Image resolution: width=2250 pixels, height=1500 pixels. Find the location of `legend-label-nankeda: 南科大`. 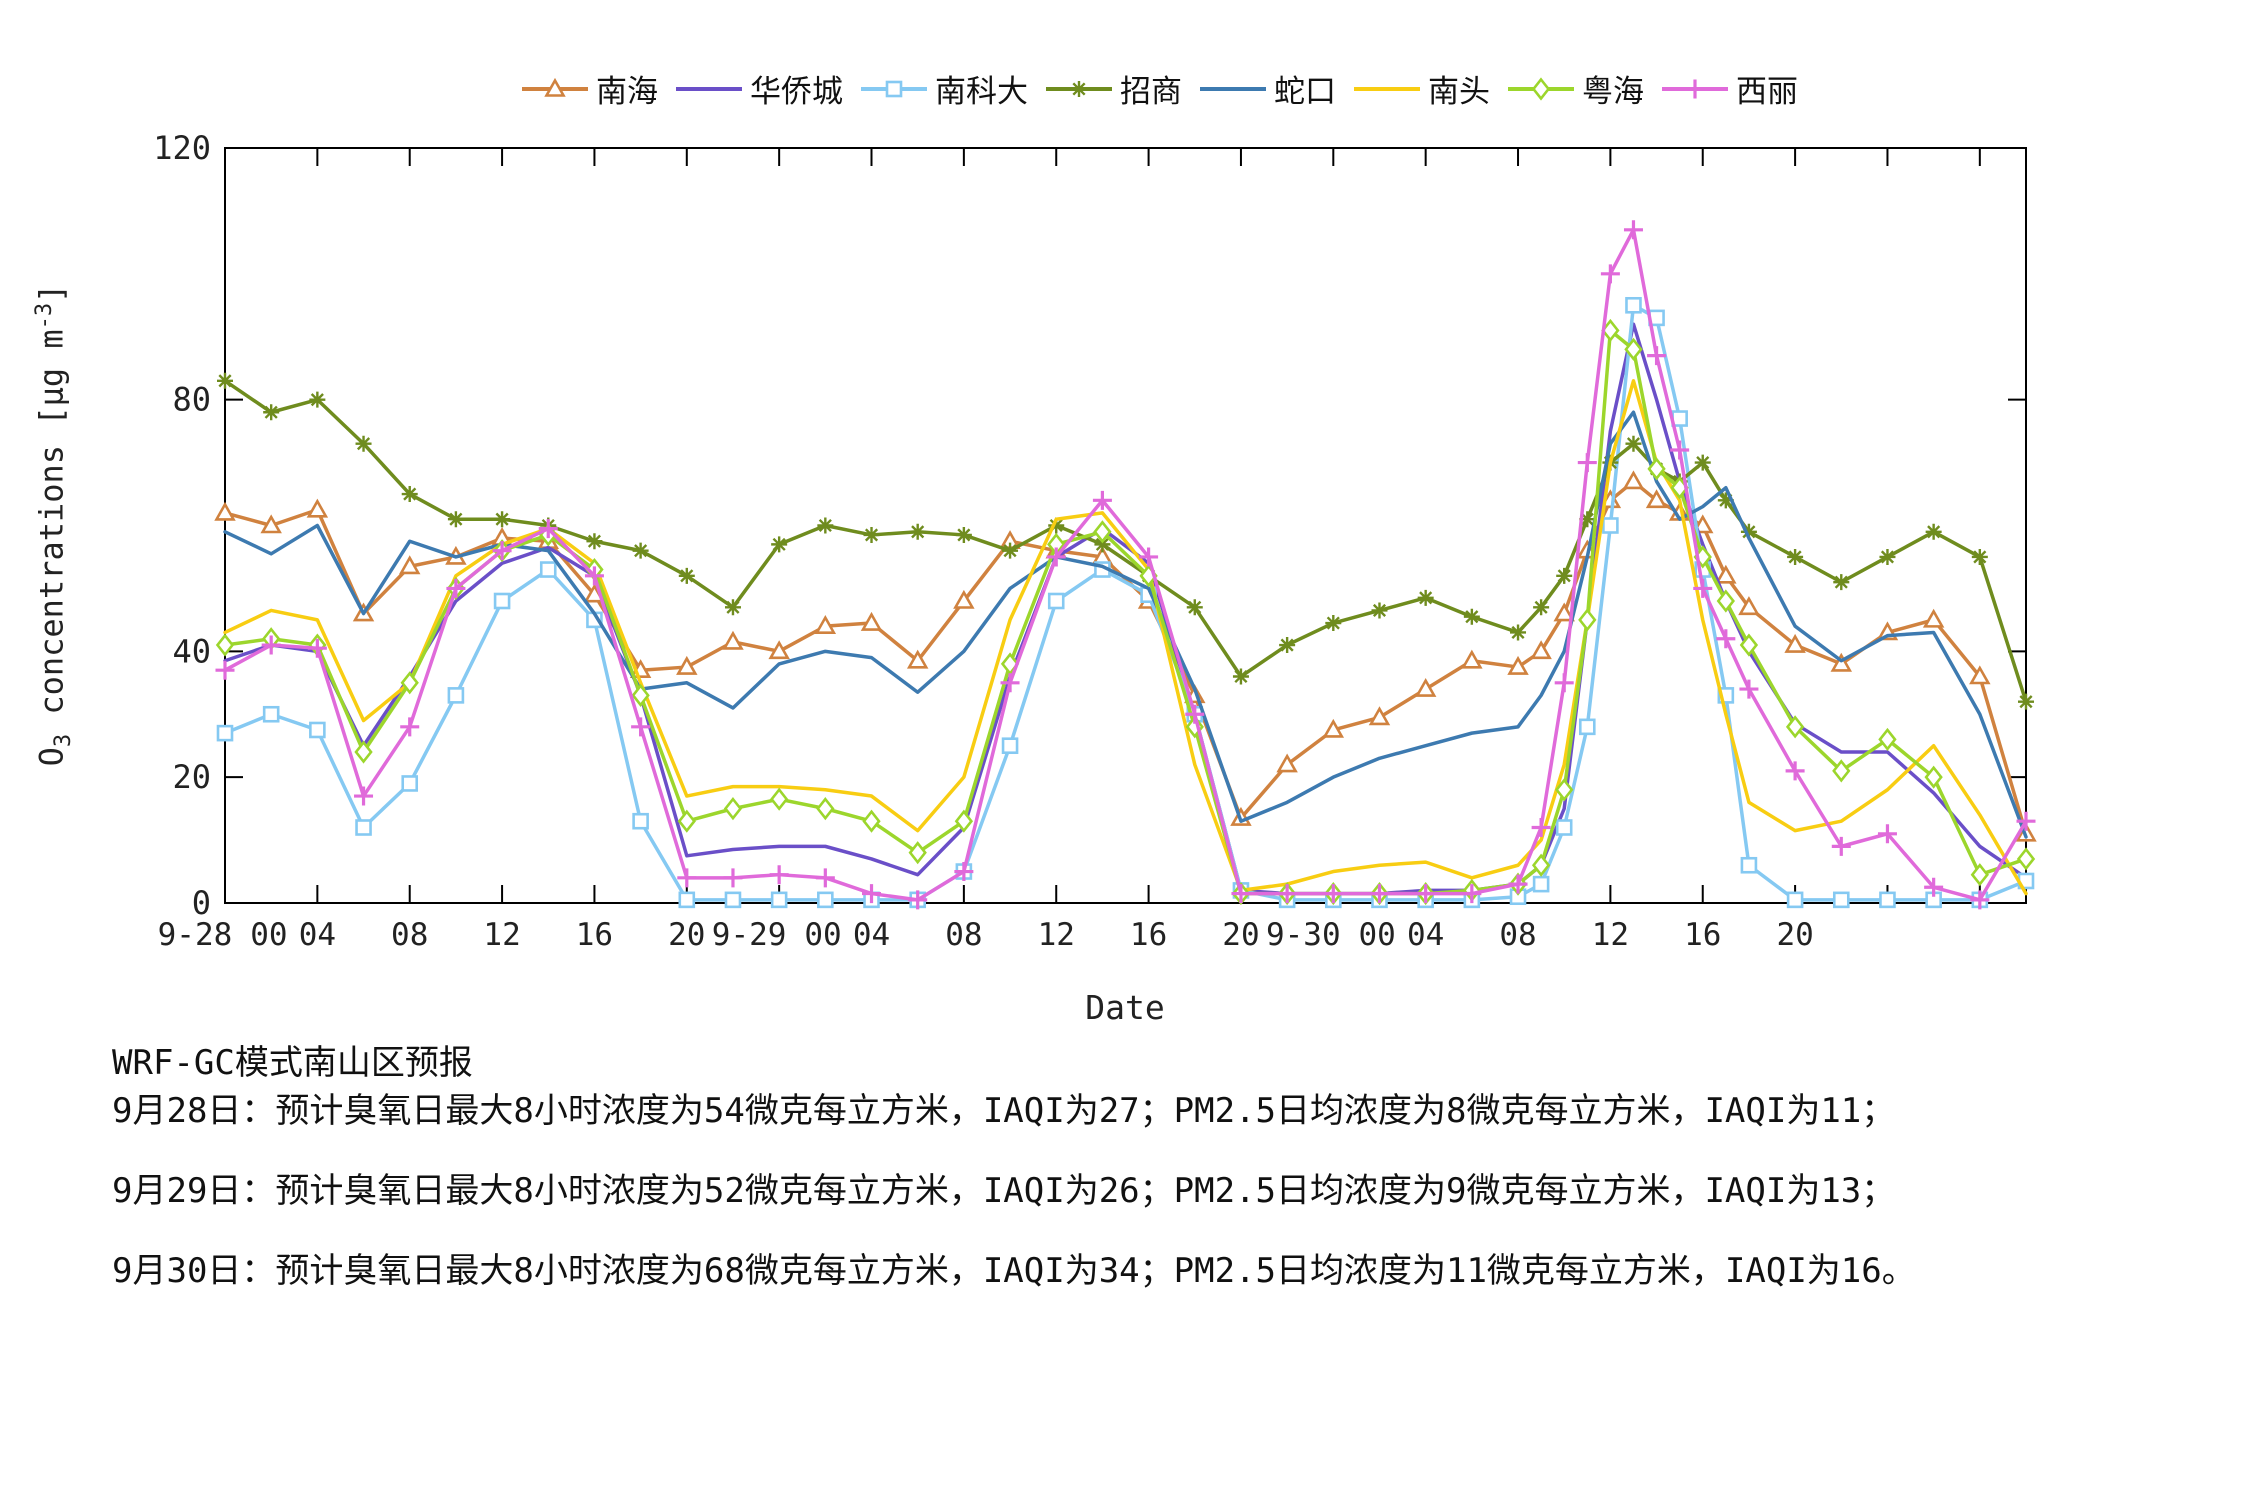

legend-label-nankeda: 南科大 is located at coordinates (981, 92).